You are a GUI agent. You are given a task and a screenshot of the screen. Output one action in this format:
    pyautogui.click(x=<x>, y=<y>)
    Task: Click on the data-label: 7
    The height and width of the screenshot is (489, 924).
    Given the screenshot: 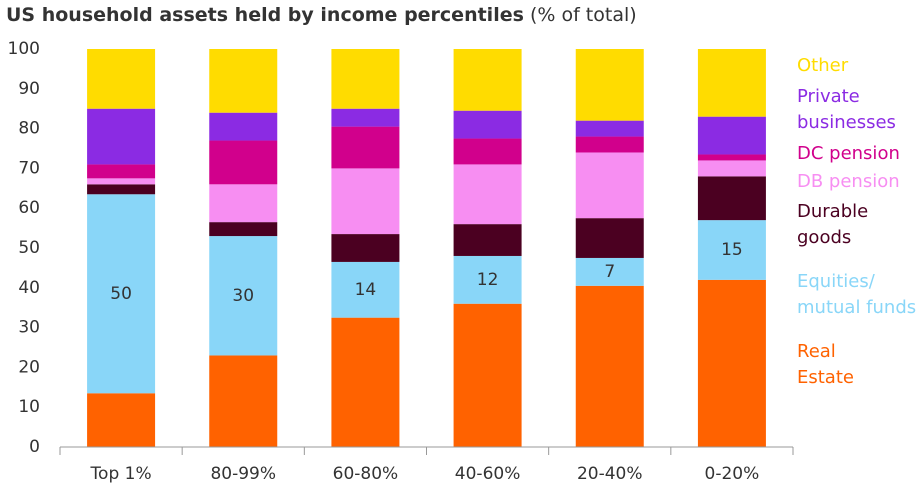 What is the action you would take?
    pyautogui.click(x=609, y=272)
    